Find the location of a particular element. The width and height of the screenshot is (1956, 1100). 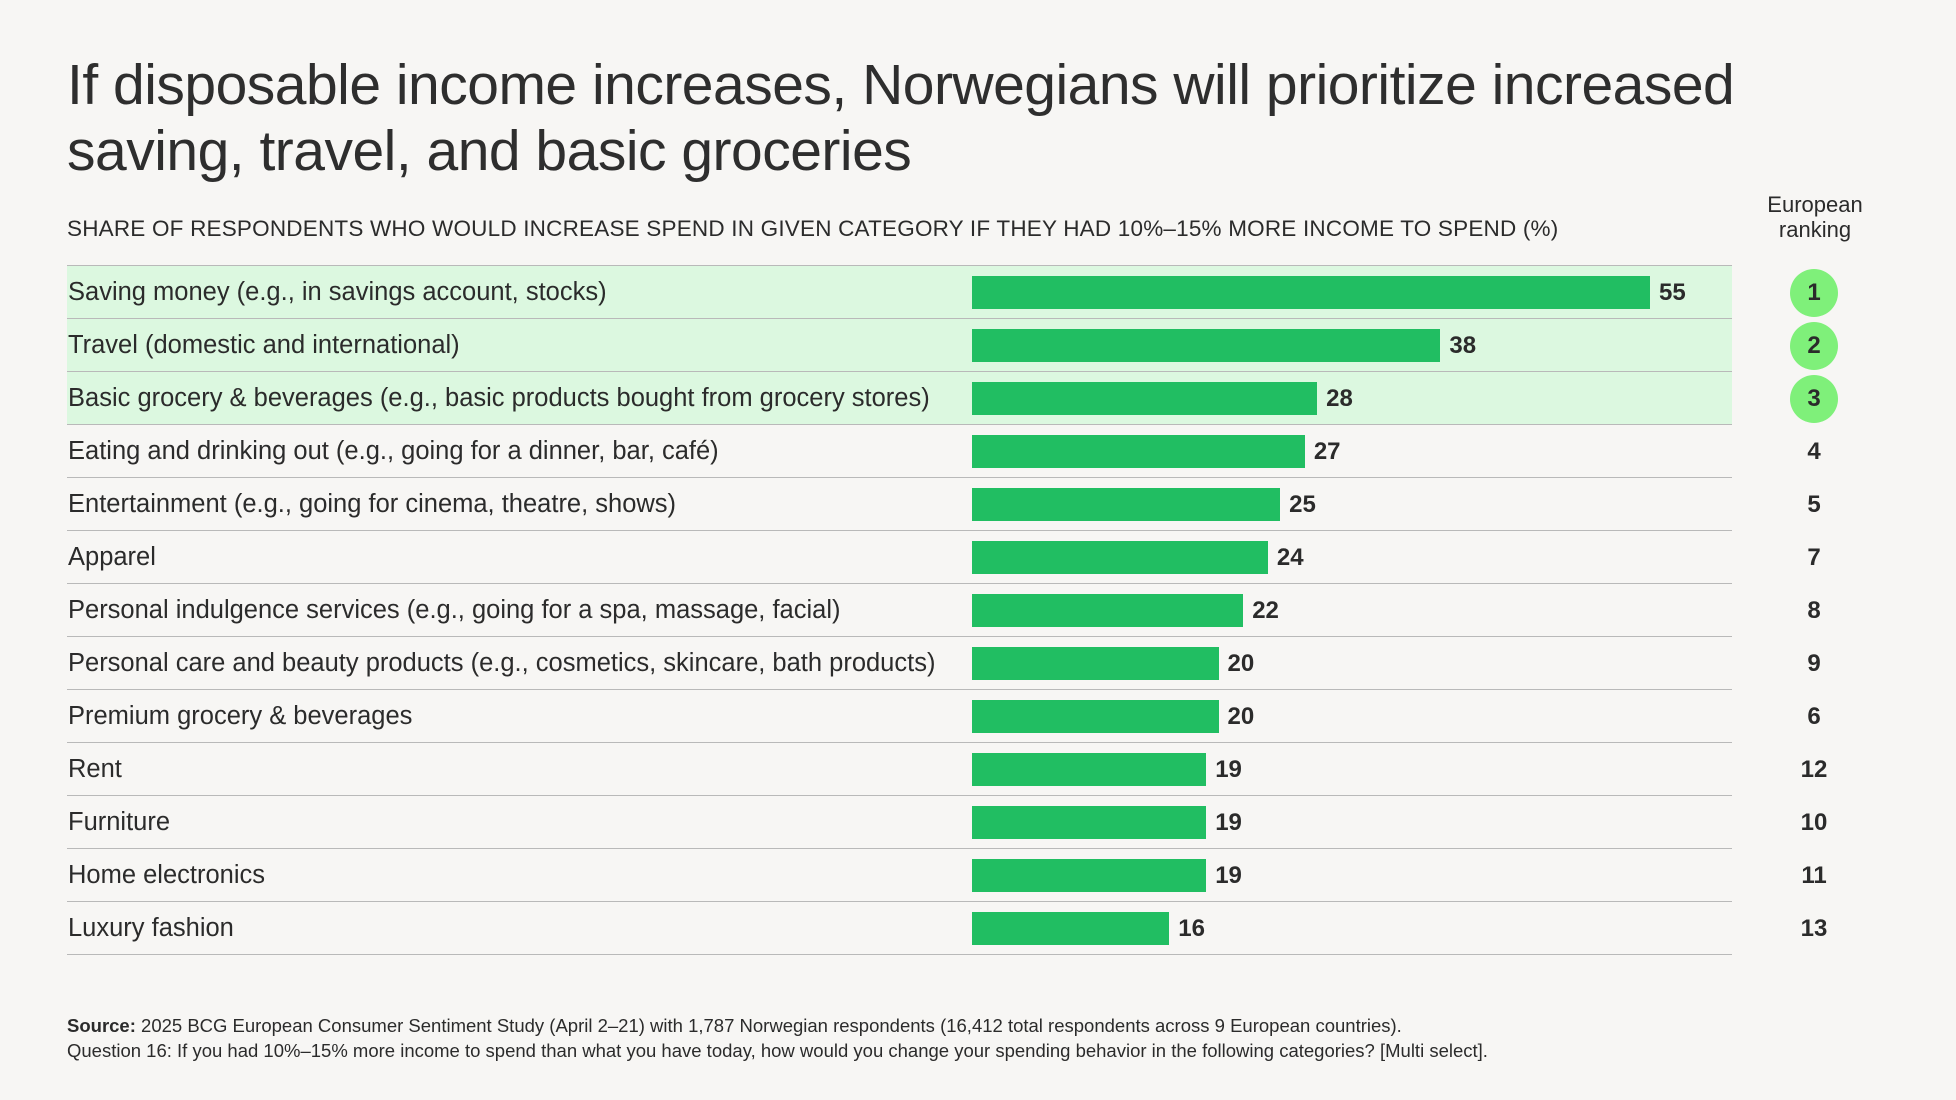

category-label: Furniture is located at coordinates (119, 822).